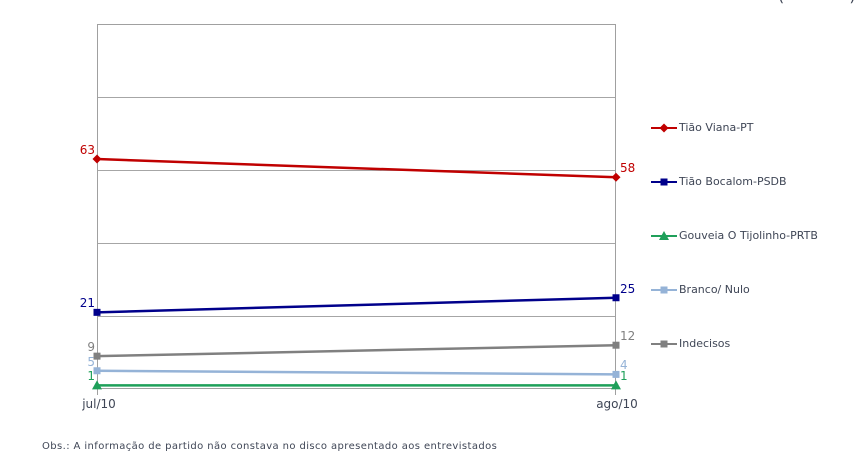 Image resolution: width=858 pixels, height=462 pixels. Describe the element at coordinates (628, 168) in the screenshot. I see `value-label-right-0: 58` at that location.